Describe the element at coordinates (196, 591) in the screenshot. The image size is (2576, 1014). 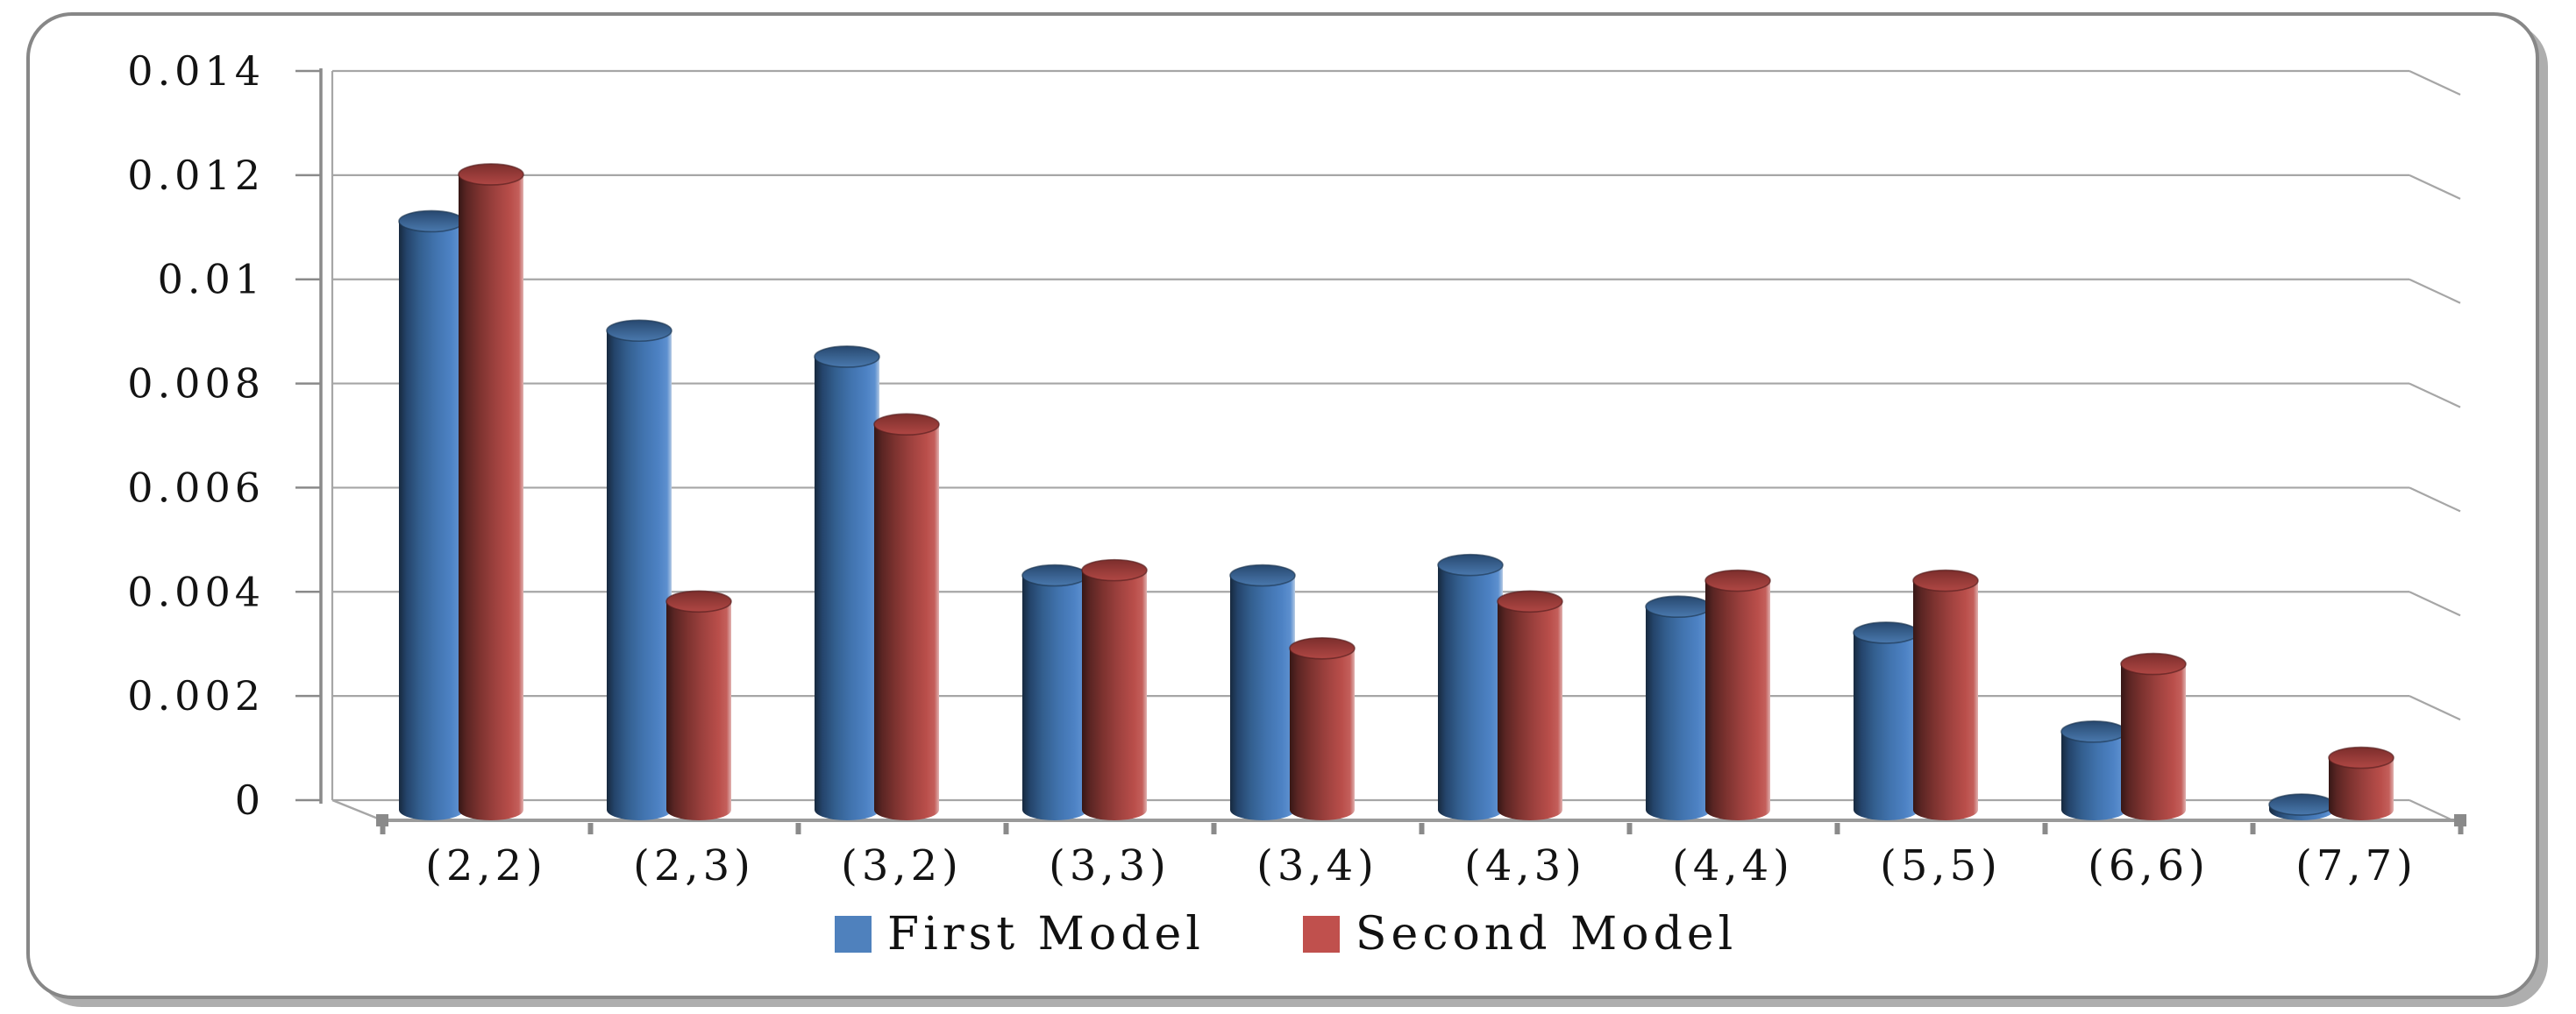
I see `svg-text: 0.004` at that location.